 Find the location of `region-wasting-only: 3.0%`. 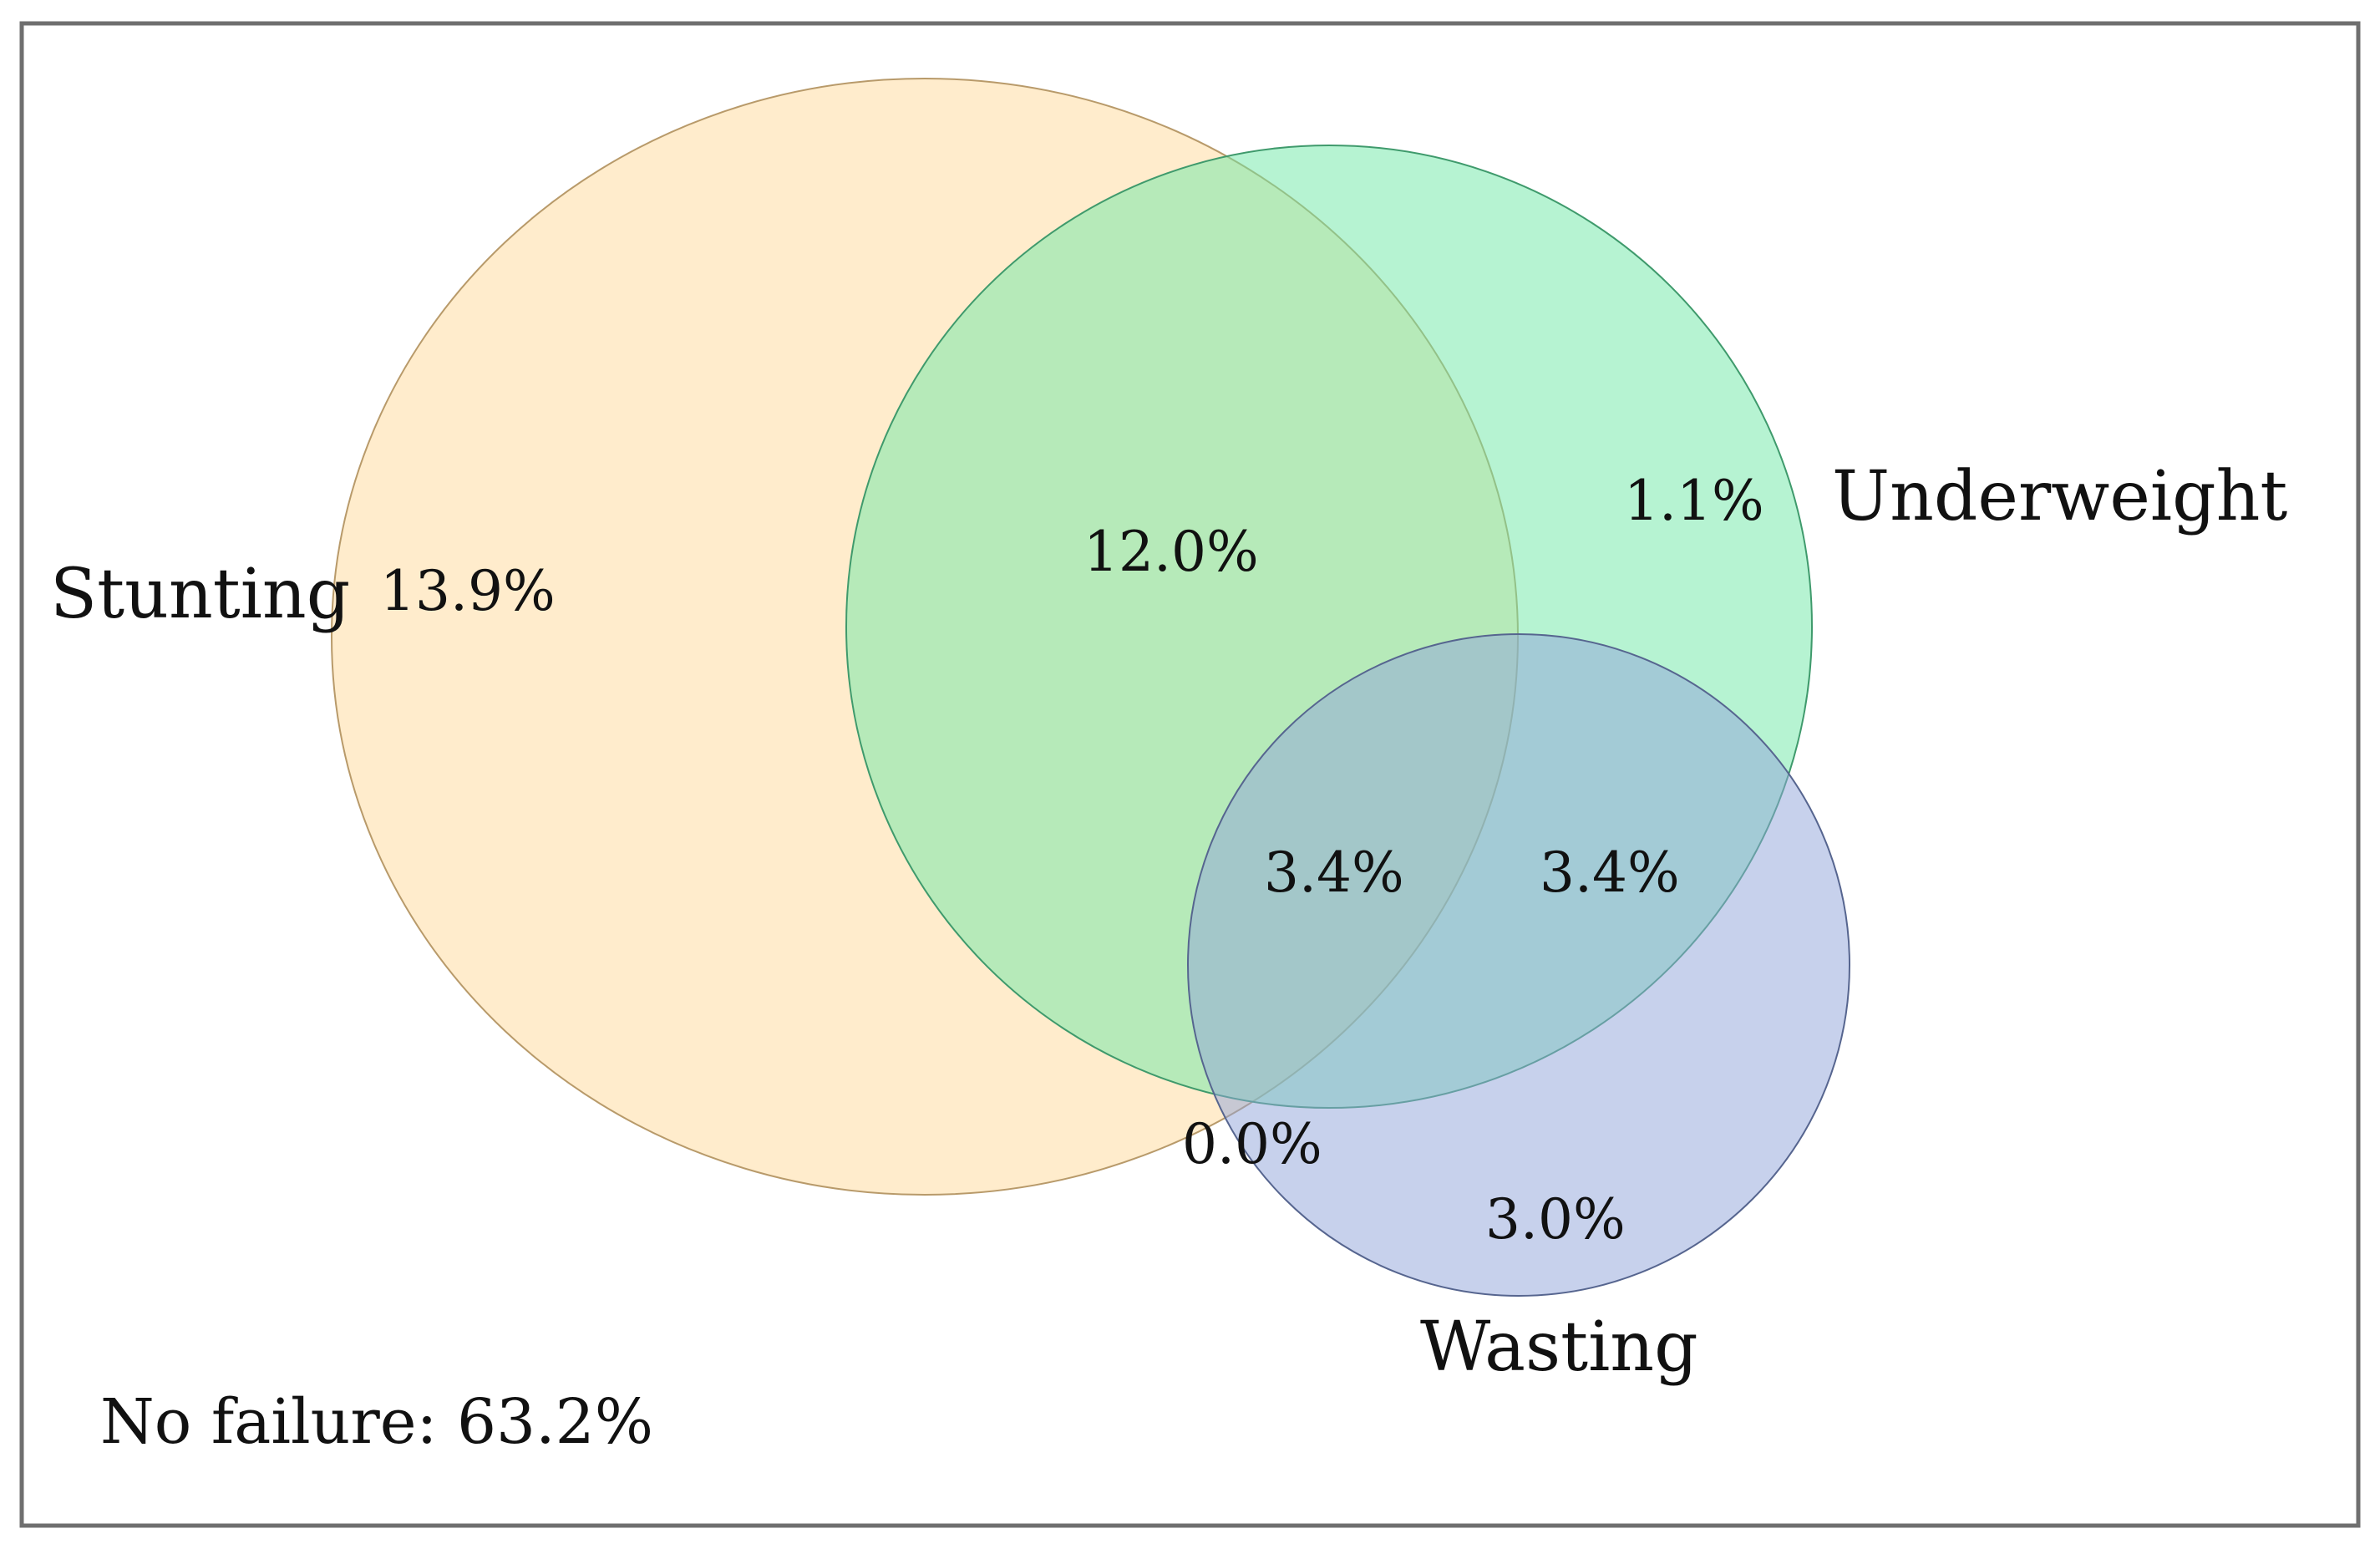

region-wasting-only: 3.0% is located at coordinates (1555, 1219).